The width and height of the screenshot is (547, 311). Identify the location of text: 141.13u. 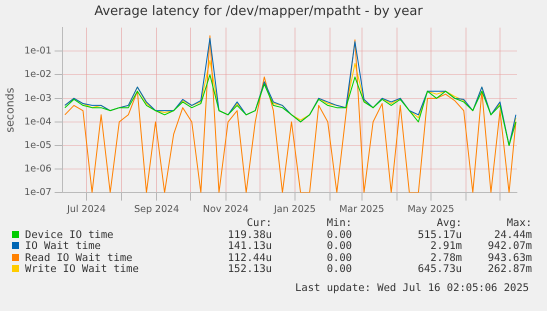
(249, 246).